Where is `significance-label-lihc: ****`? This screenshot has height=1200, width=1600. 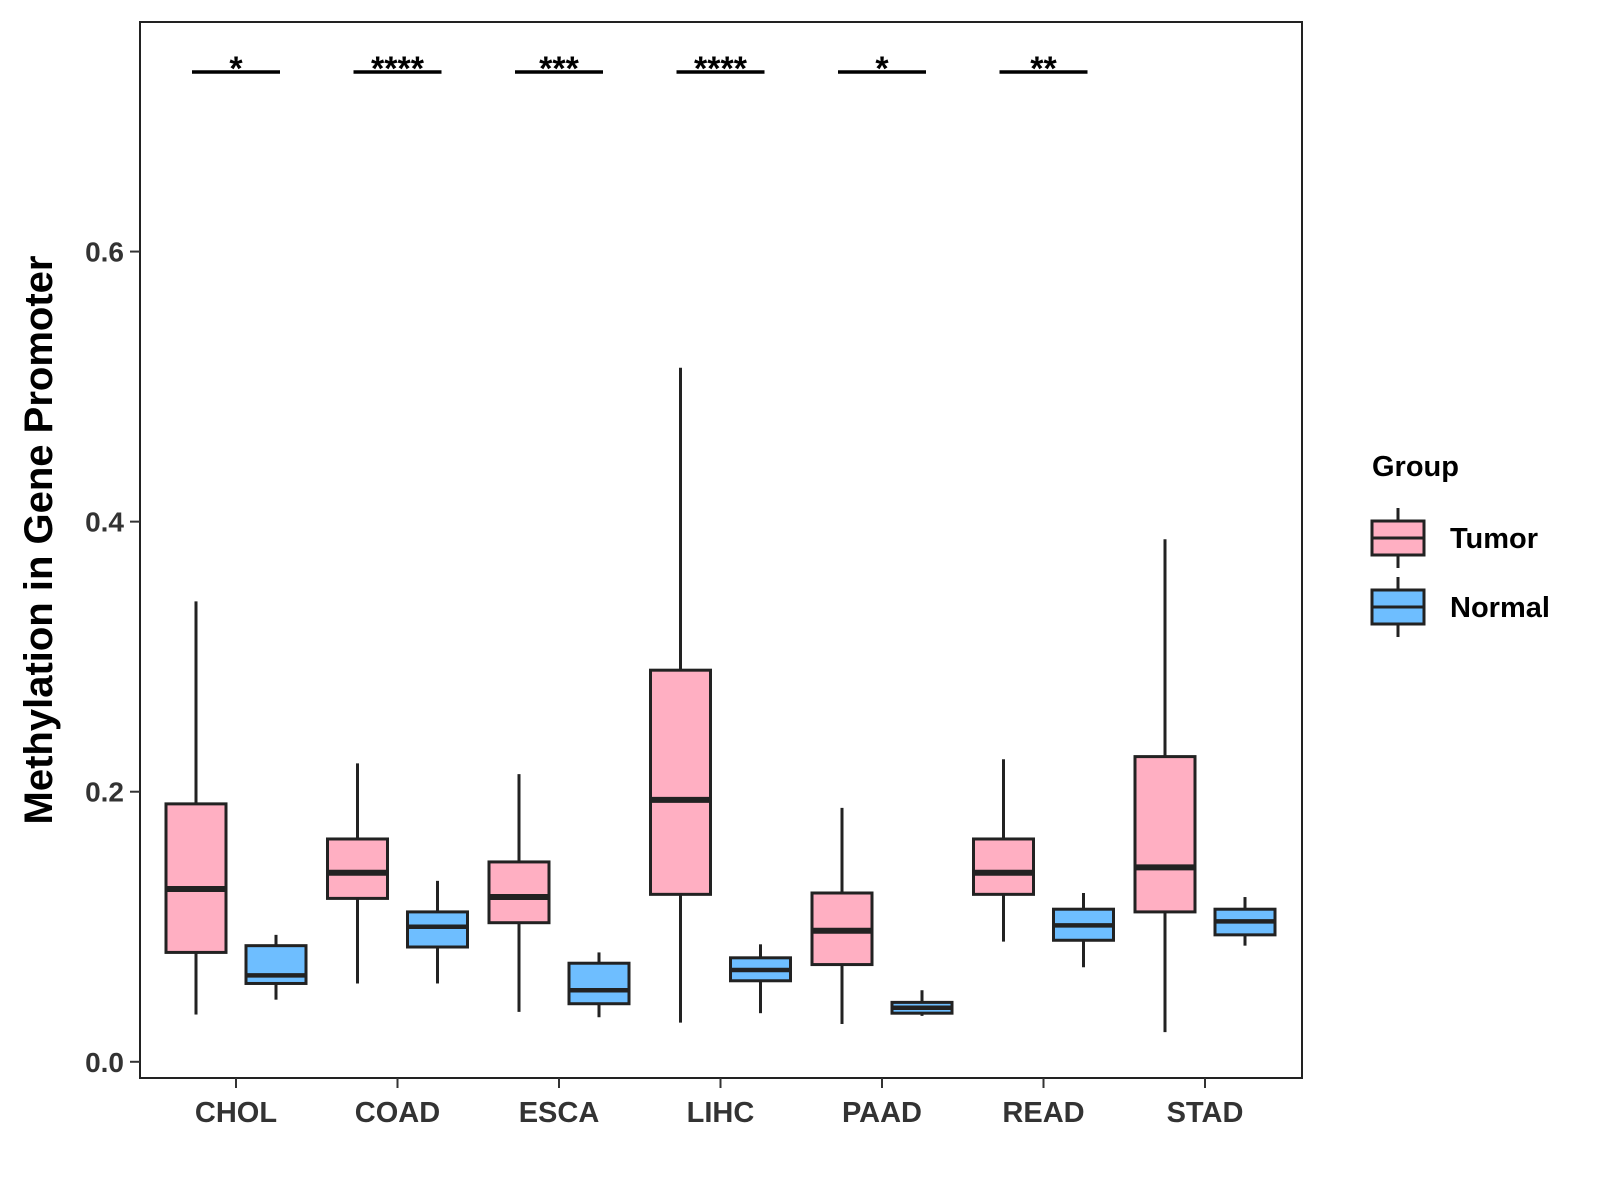
significance-label-lihc: **** is located at coordinates (721, 69).